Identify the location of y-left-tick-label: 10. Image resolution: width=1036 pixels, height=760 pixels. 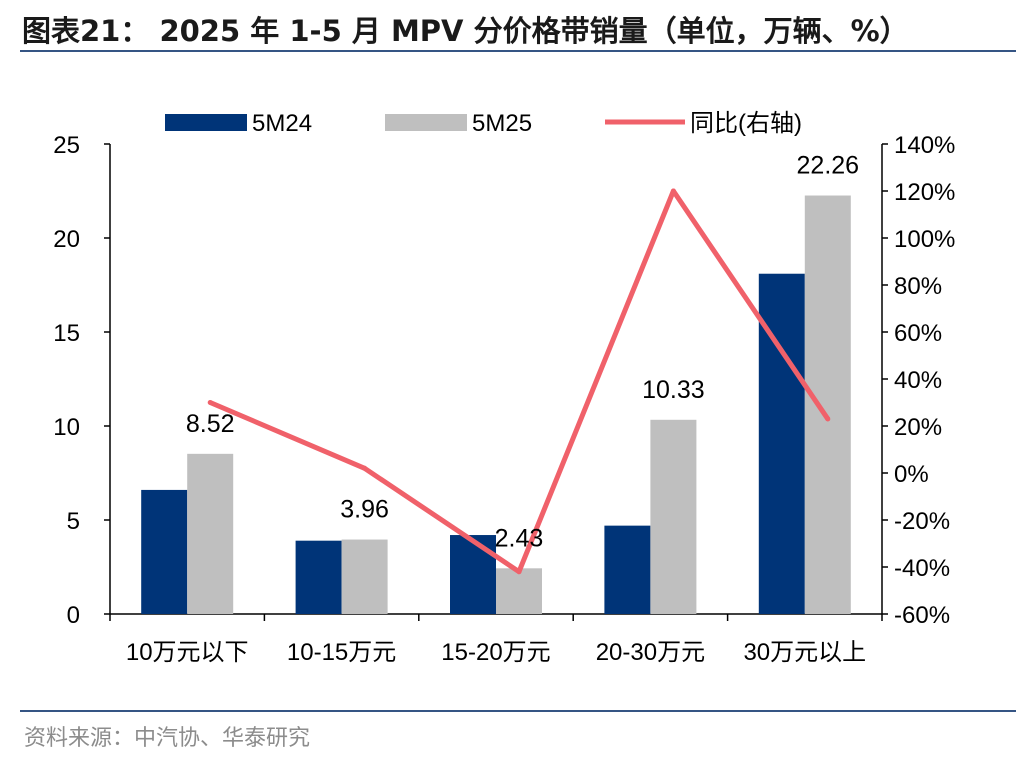
(66, 427).